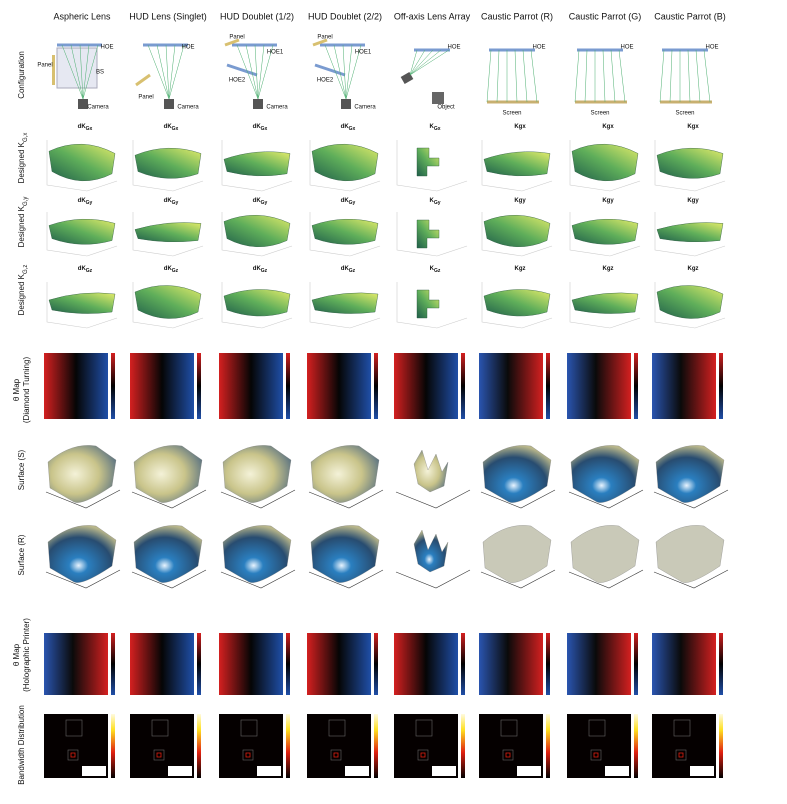 This screenshot has width=787, height=804. I want to click on row-label: Designed KG,y, so click(22, 222).